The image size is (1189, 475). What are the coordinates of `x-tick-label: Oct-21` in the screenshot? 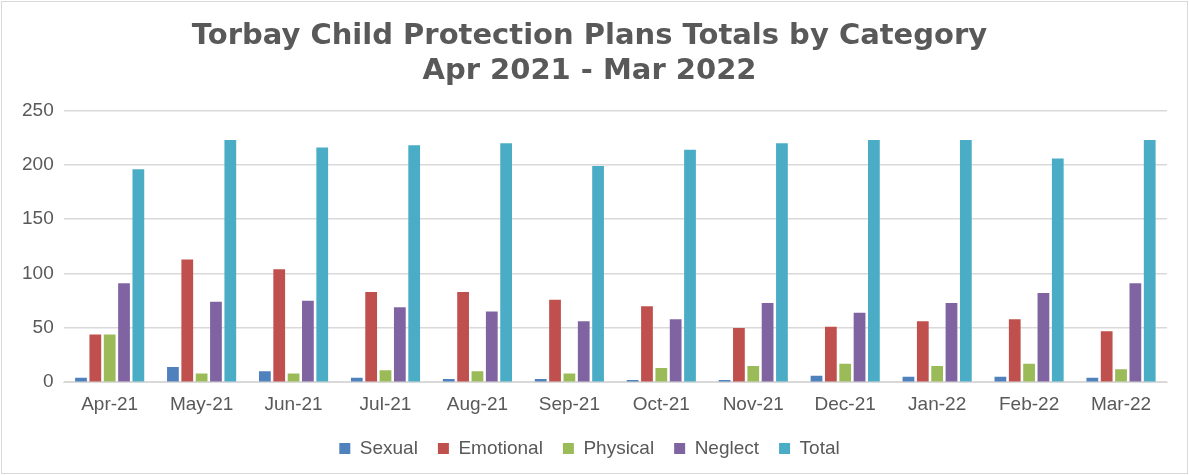 It's located at (661, 403).